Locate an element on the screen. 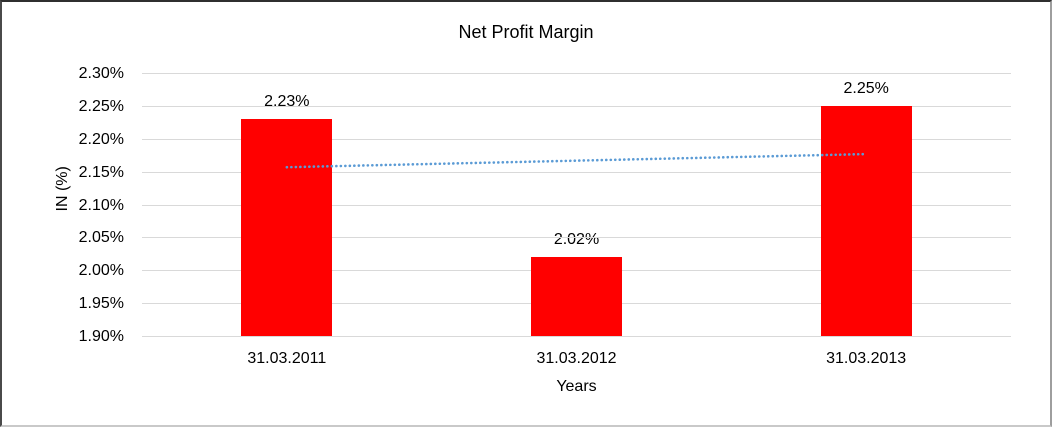 The width and height of the screenshot is (1052, 427). bar-data-label: 2.25% is located at coordinates (866, 88).